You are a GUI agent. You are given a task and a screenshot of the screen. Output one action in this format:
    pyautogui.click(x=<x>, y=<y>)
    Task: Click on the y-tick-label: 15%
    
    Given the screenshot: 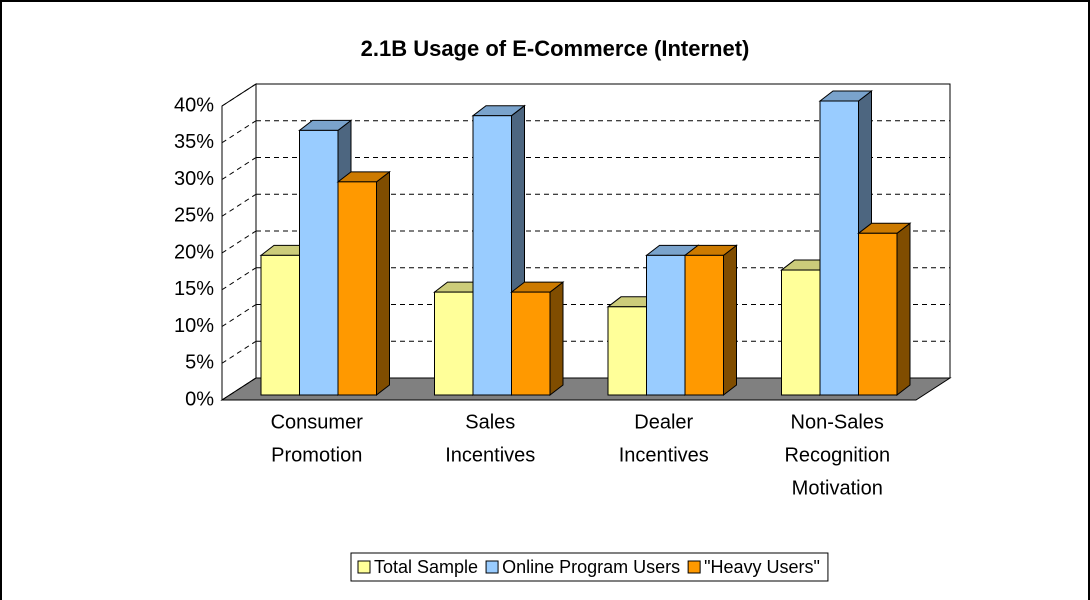 What is the action you would take?
    pyautogui.click(x=194, y=289)
    